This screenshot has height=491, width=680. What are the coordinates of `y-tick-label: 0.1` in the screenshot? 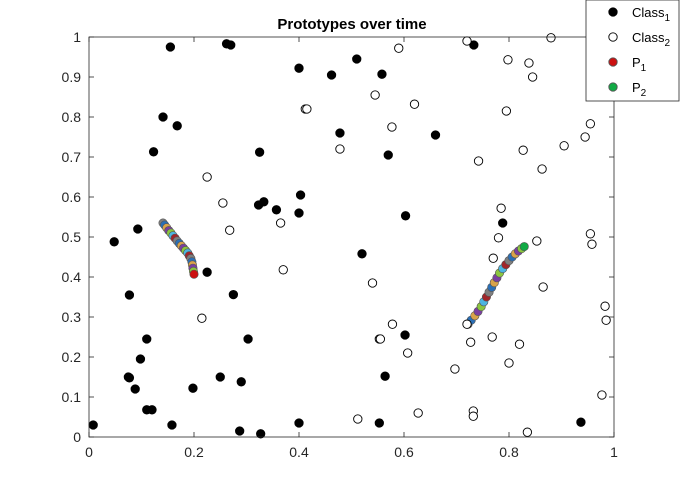 It's located at (72, 397).